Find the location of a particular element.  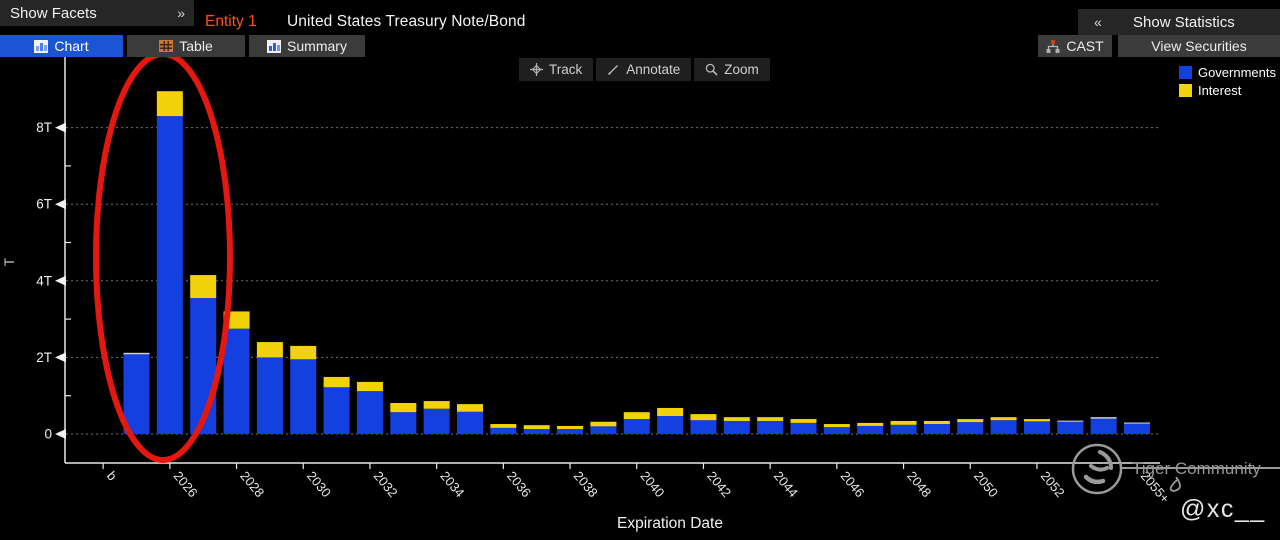

x-axis-title: Expiration Date is located at coordinates (670, 523).